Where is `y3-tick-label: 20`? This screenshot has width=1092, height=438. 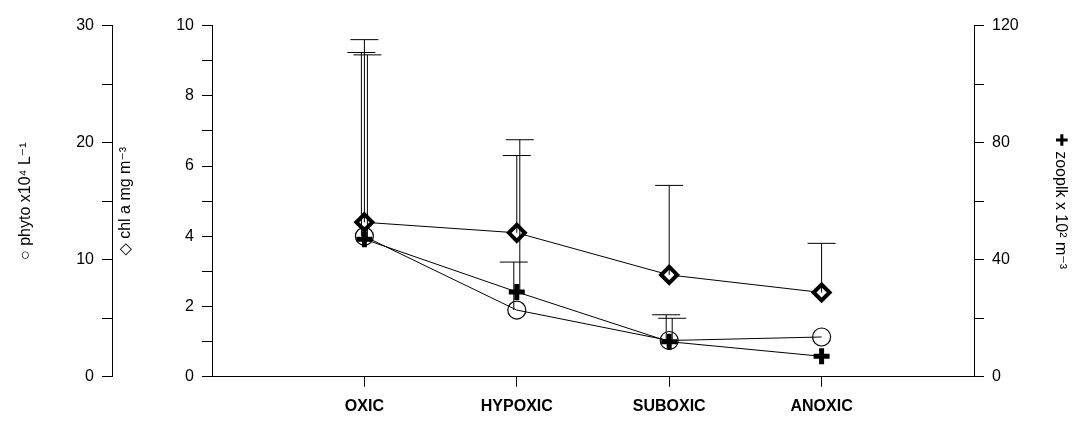
y3-tick-label: 20 is located at coordinates (85, 142).